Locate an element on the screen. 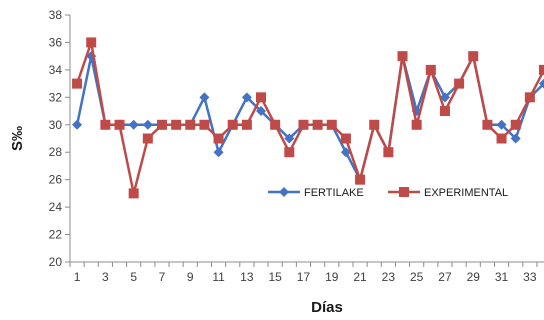  x-axis-title: Días is located at coordinates (327, 307).